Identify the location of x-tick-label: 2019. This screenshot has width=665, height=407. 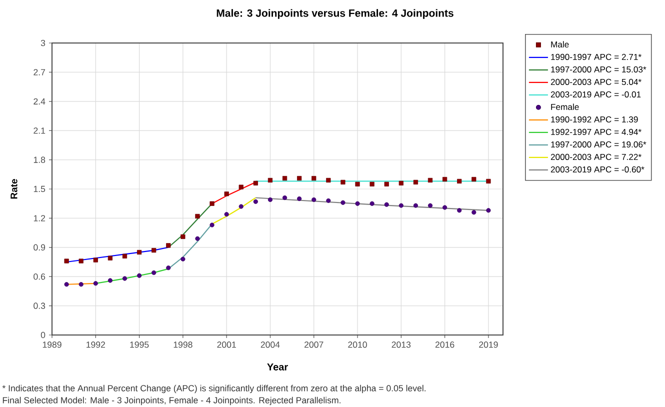
(488, 345).